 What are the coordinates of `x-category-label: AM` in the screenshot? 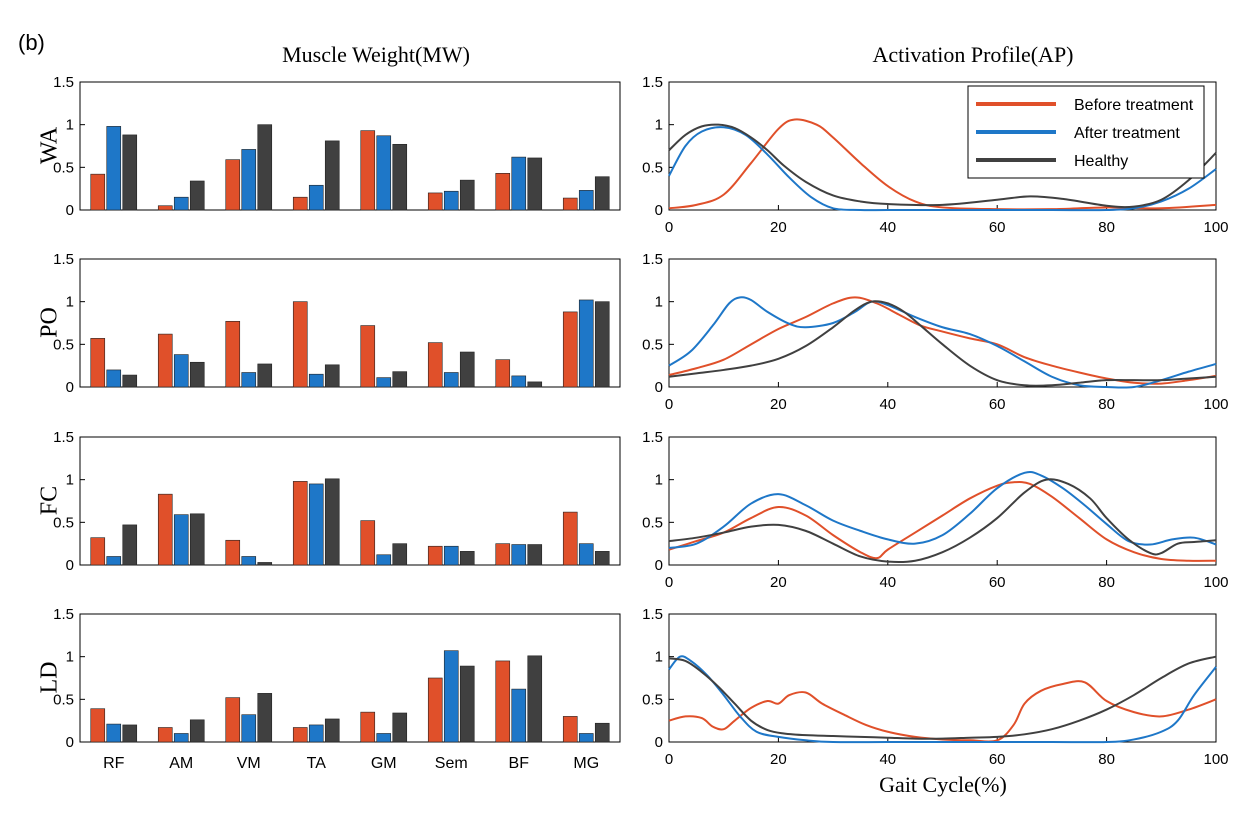 It's located at (181, 763).